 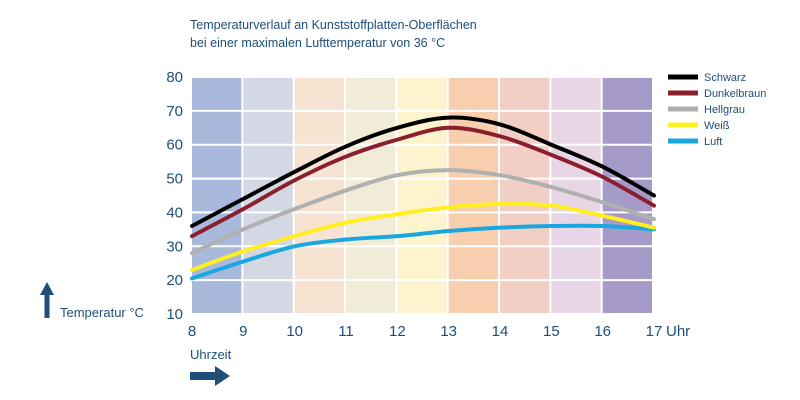 I want to click on y-axis-label: Temperatur °C, so click(x=92, y=301).